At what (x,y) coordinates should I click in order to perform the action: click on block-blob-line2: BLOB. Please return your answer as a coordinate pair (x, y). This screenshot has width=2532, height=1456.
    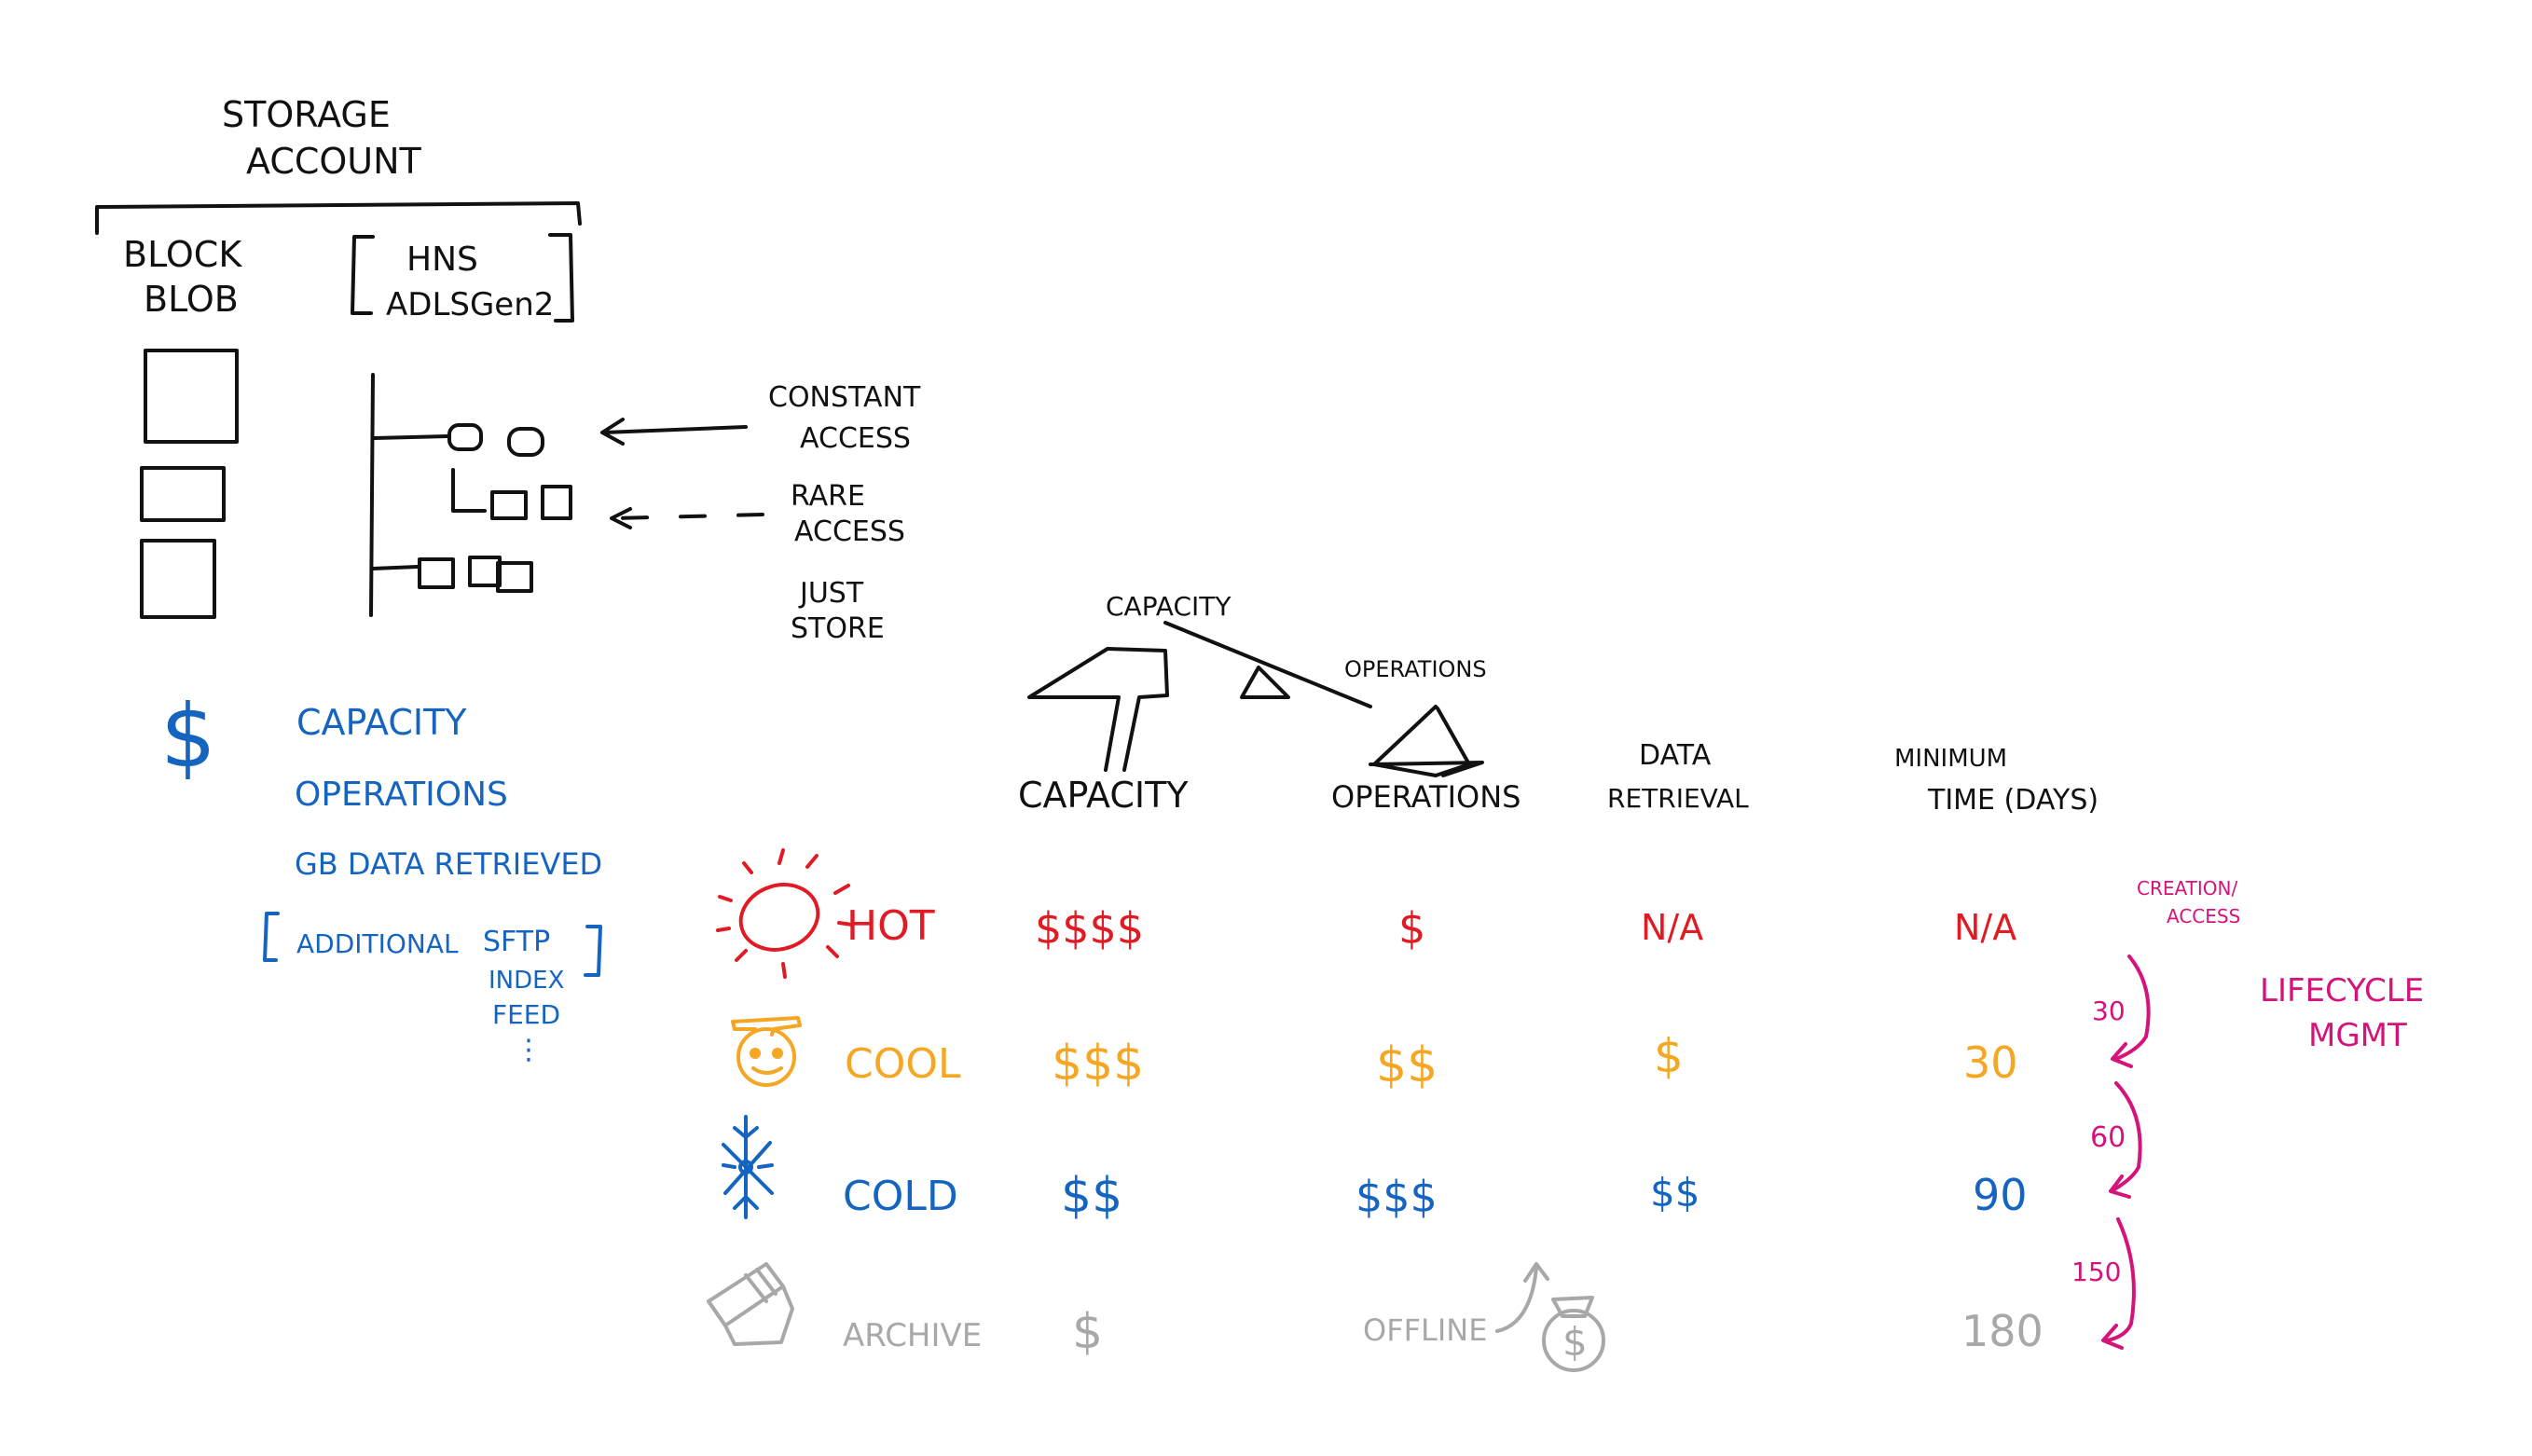
    Looking at the image, I should click on (191, 299).